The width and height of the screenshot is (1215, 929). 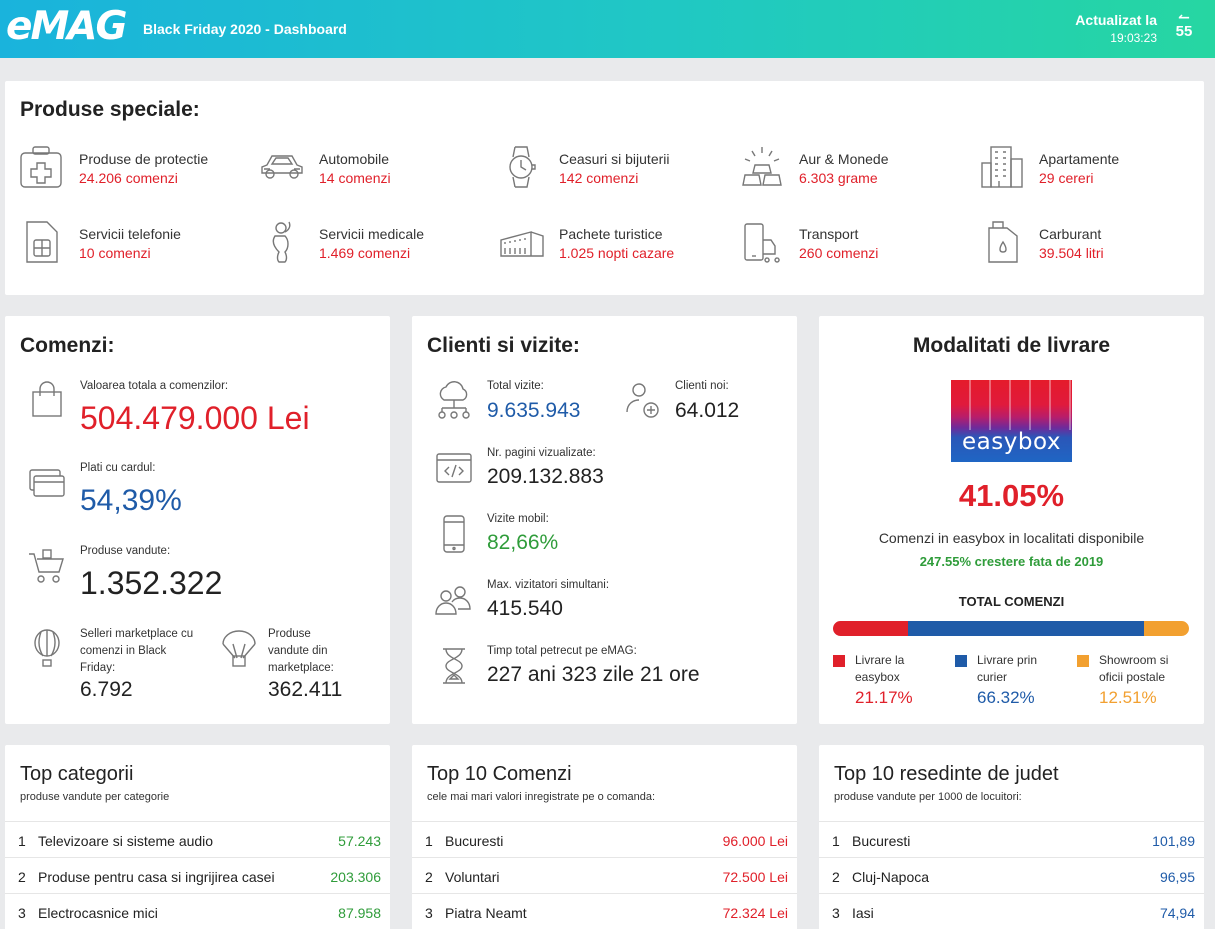 What do you see at coordinates (863, 913) in the screenshot?
I see `row-name: Iasi` at bounding box center [863, 913].